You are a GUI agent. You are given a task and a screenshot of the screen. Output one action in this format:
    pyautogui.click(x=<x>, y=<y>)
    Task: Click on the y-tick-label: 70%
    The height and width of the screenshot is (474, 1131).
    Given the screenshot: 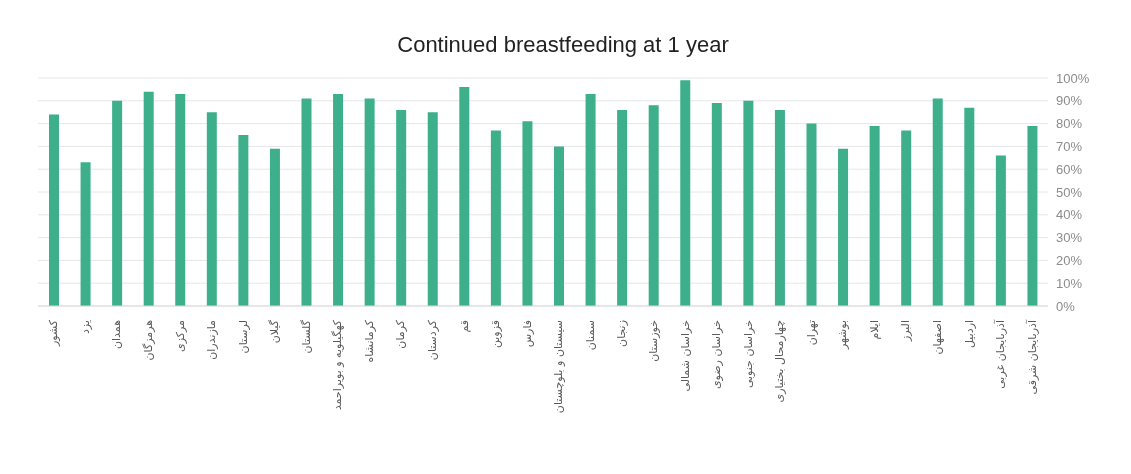 What is the action you would take?
    pyautogui.click(x=1069, y=147)
    